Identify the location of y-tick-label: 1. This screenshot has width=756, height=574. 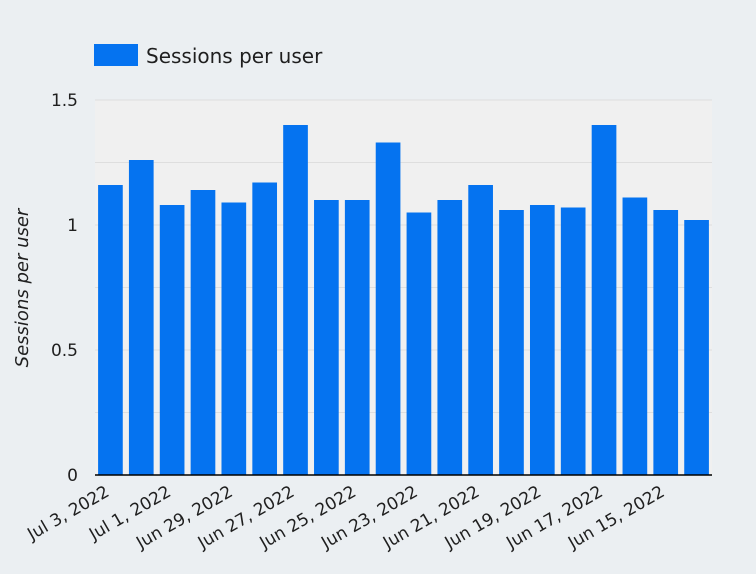
(72, 226).